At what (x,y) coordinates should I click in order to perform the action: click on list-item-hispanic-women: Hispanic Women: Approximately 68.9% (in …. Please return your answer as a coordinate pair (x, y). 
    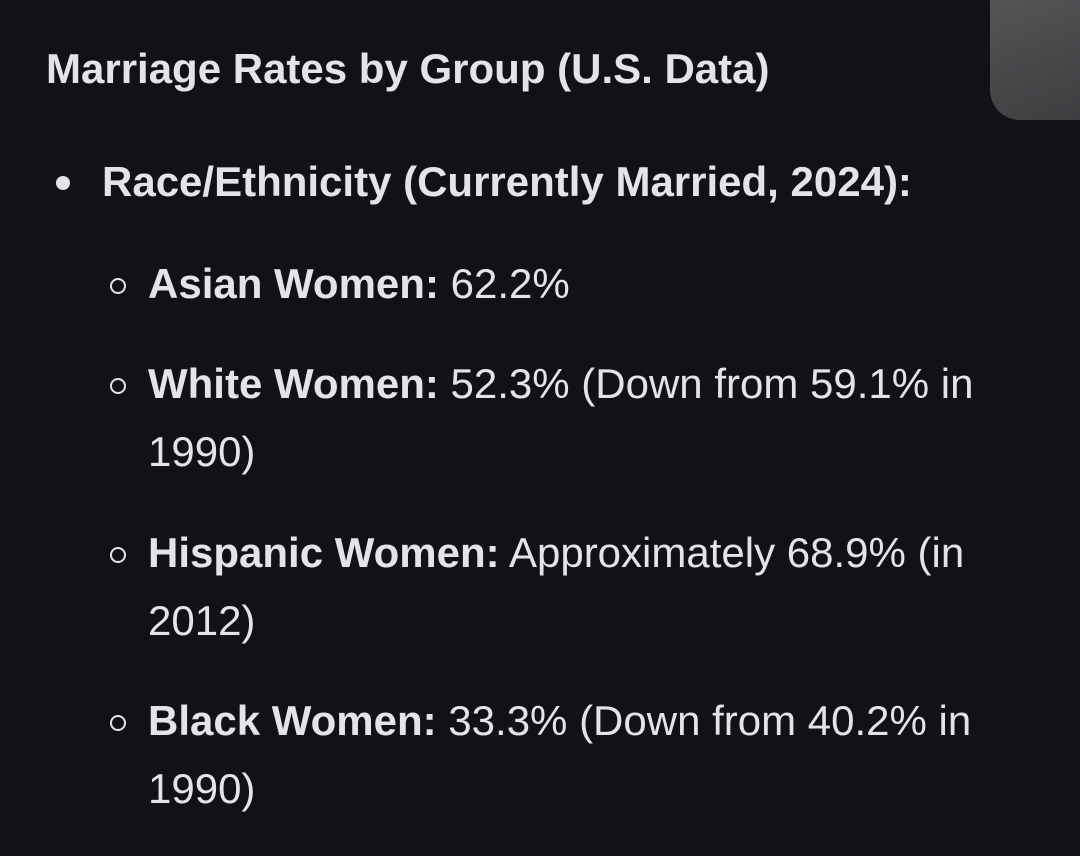
    Looking at the image, I should click on (569, 587).